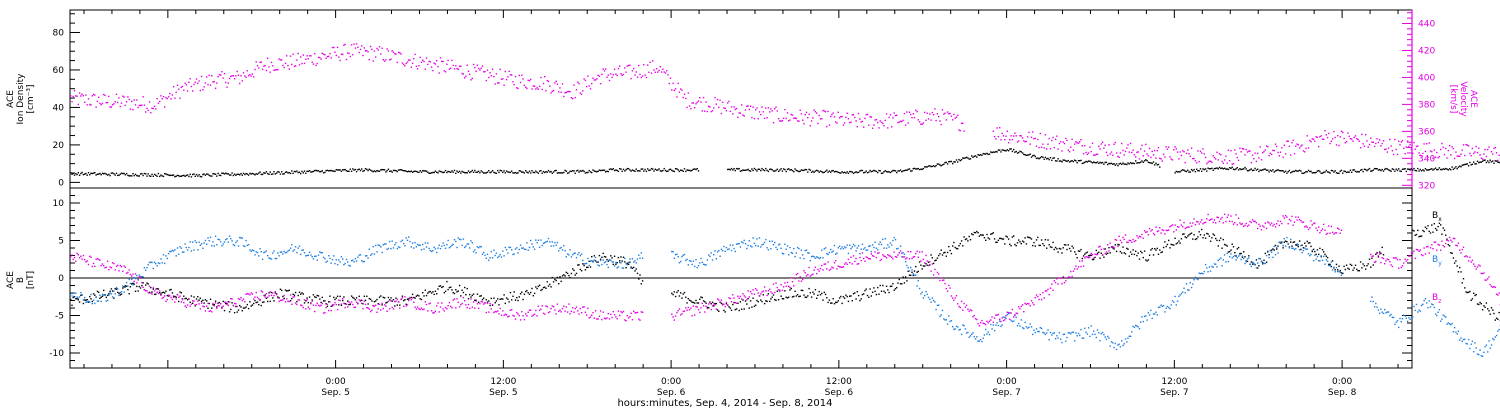 This screenshot has height=410, width=1500. I want to click on y2-label-line: Velocity, so click(1463, 99).